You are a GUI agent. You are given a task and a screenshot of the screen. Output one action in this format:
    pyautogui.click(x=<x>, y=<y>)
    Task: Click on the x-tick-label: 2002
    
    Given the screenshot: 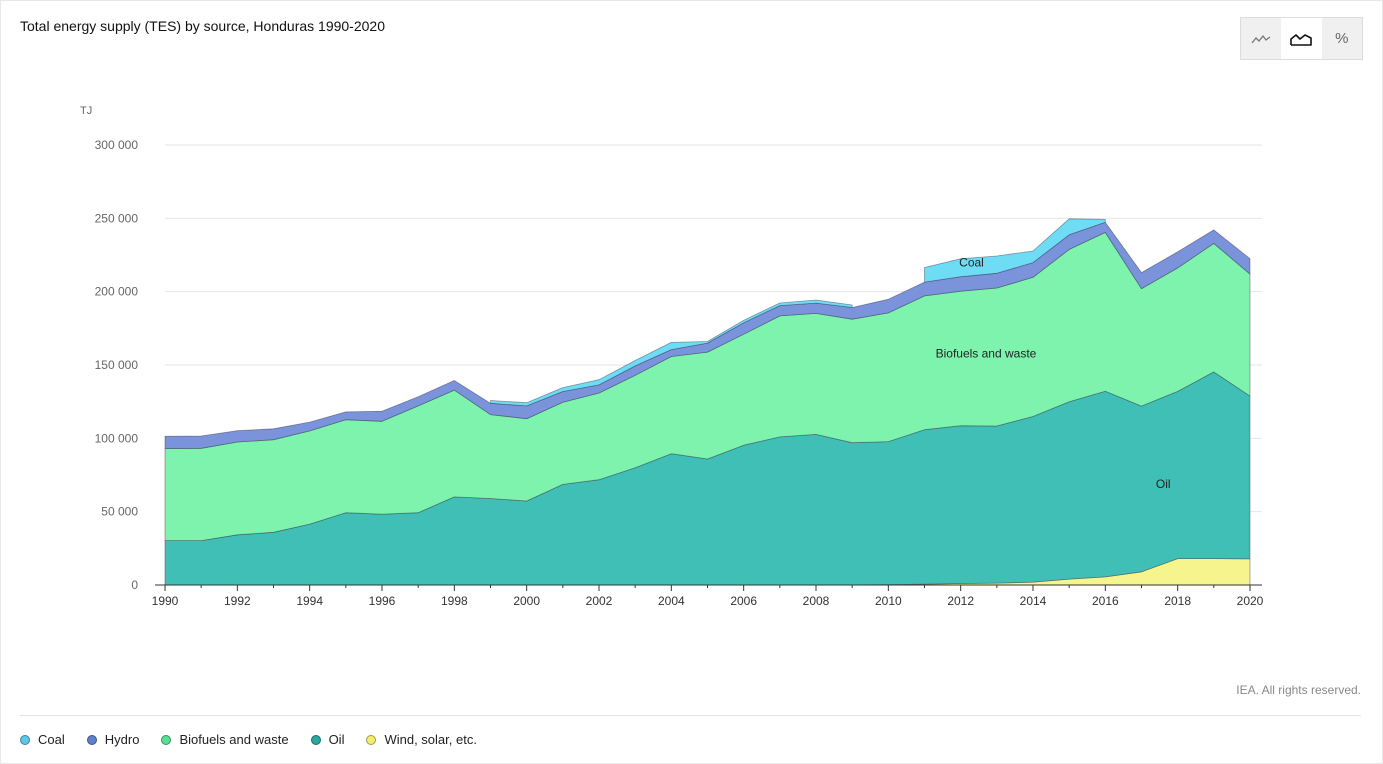 What is the action you would take?
    pyautogui.click(x=599, y=601)
    